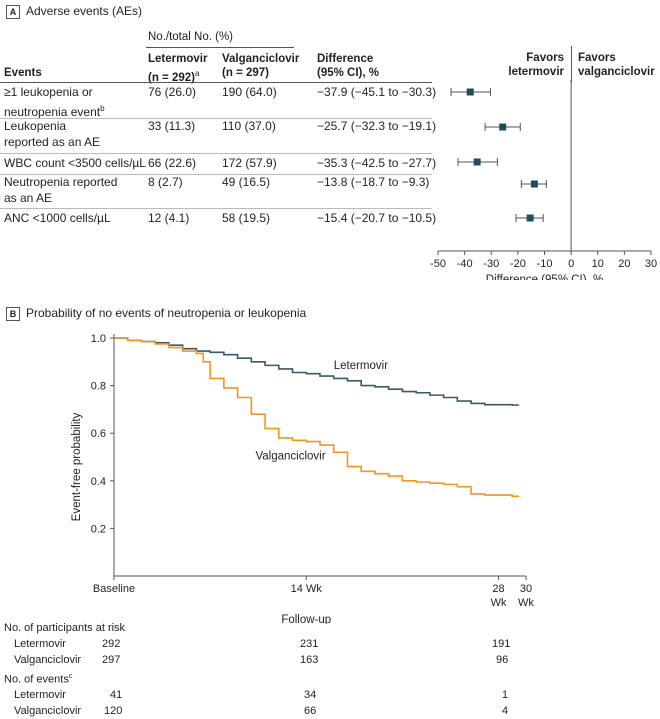 The image size is (660, 719). I want to click on forest-x-tick-label: -50, so click(438, 264).